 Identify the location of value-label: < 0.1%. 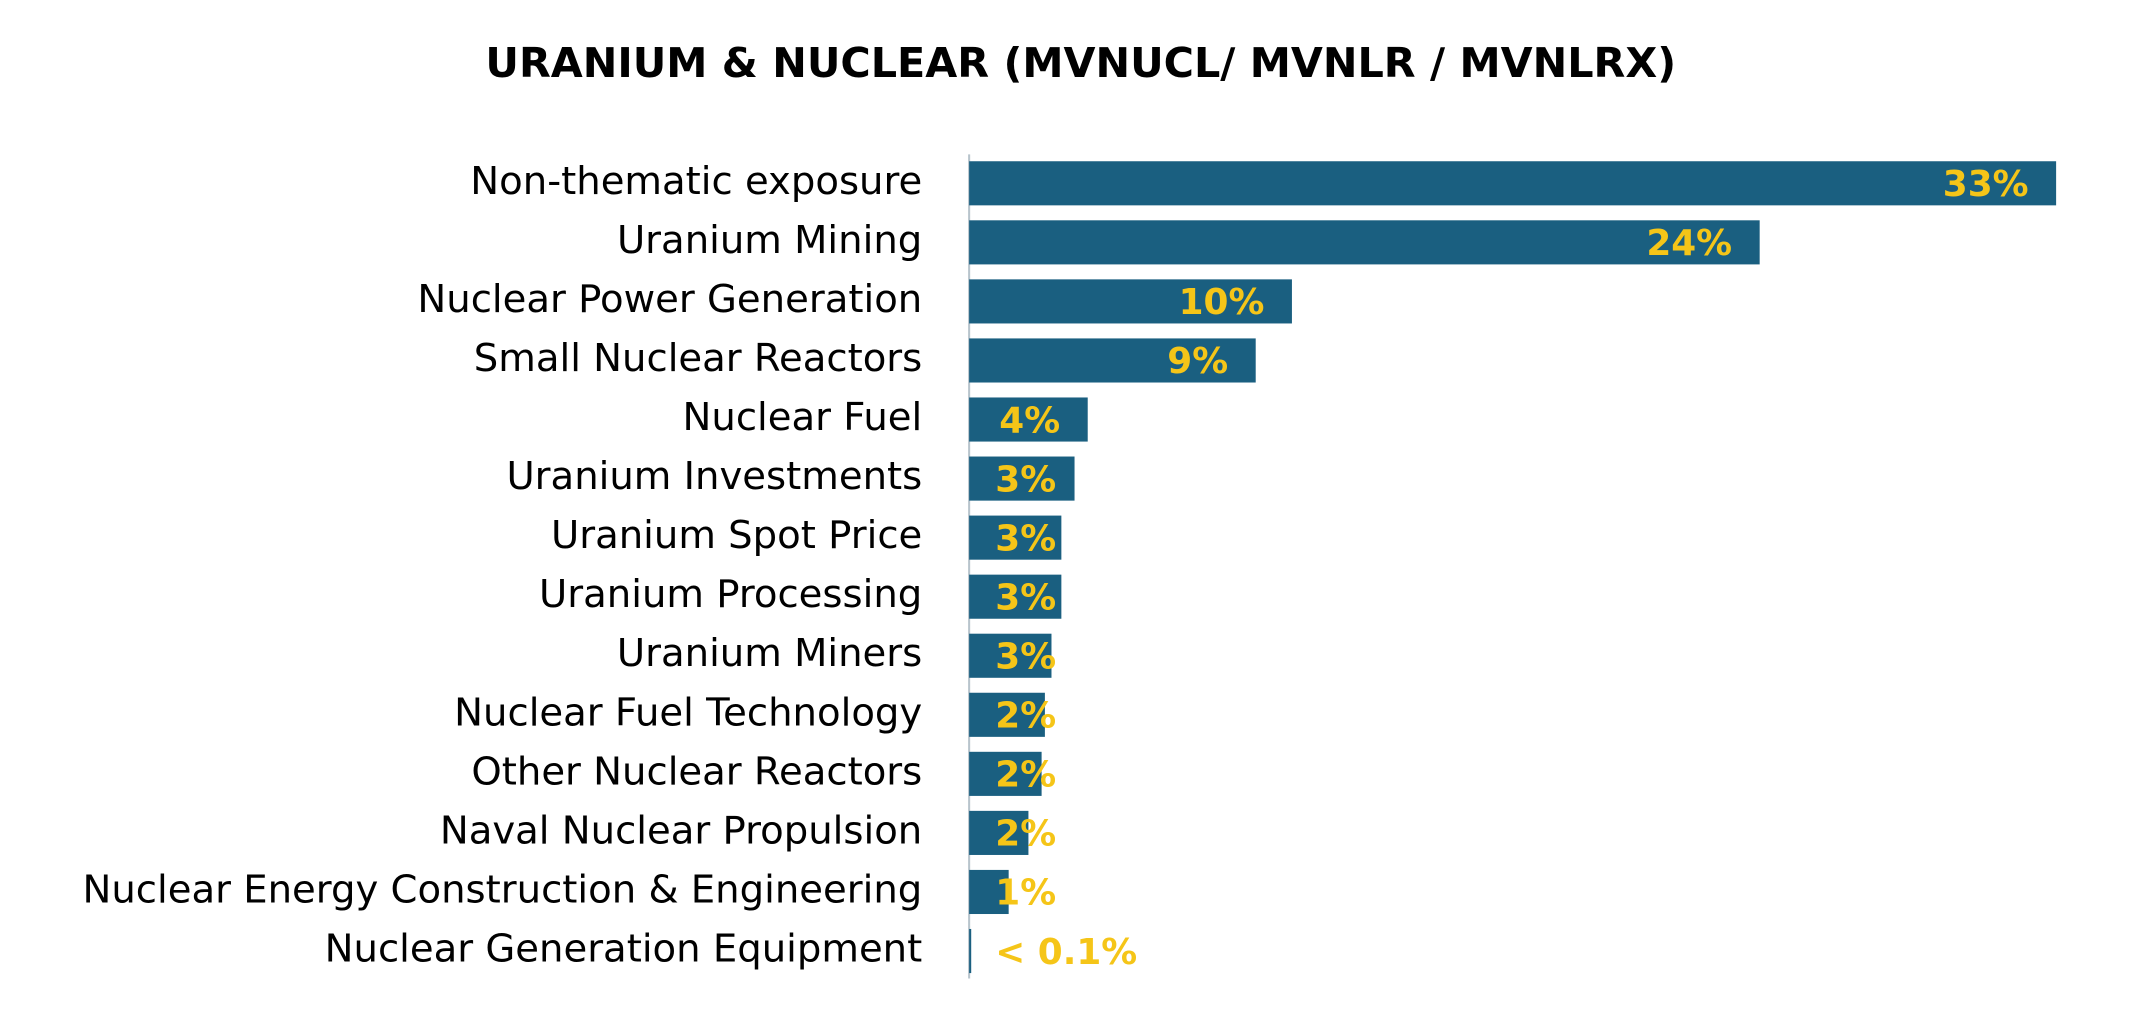
(1066, 952).